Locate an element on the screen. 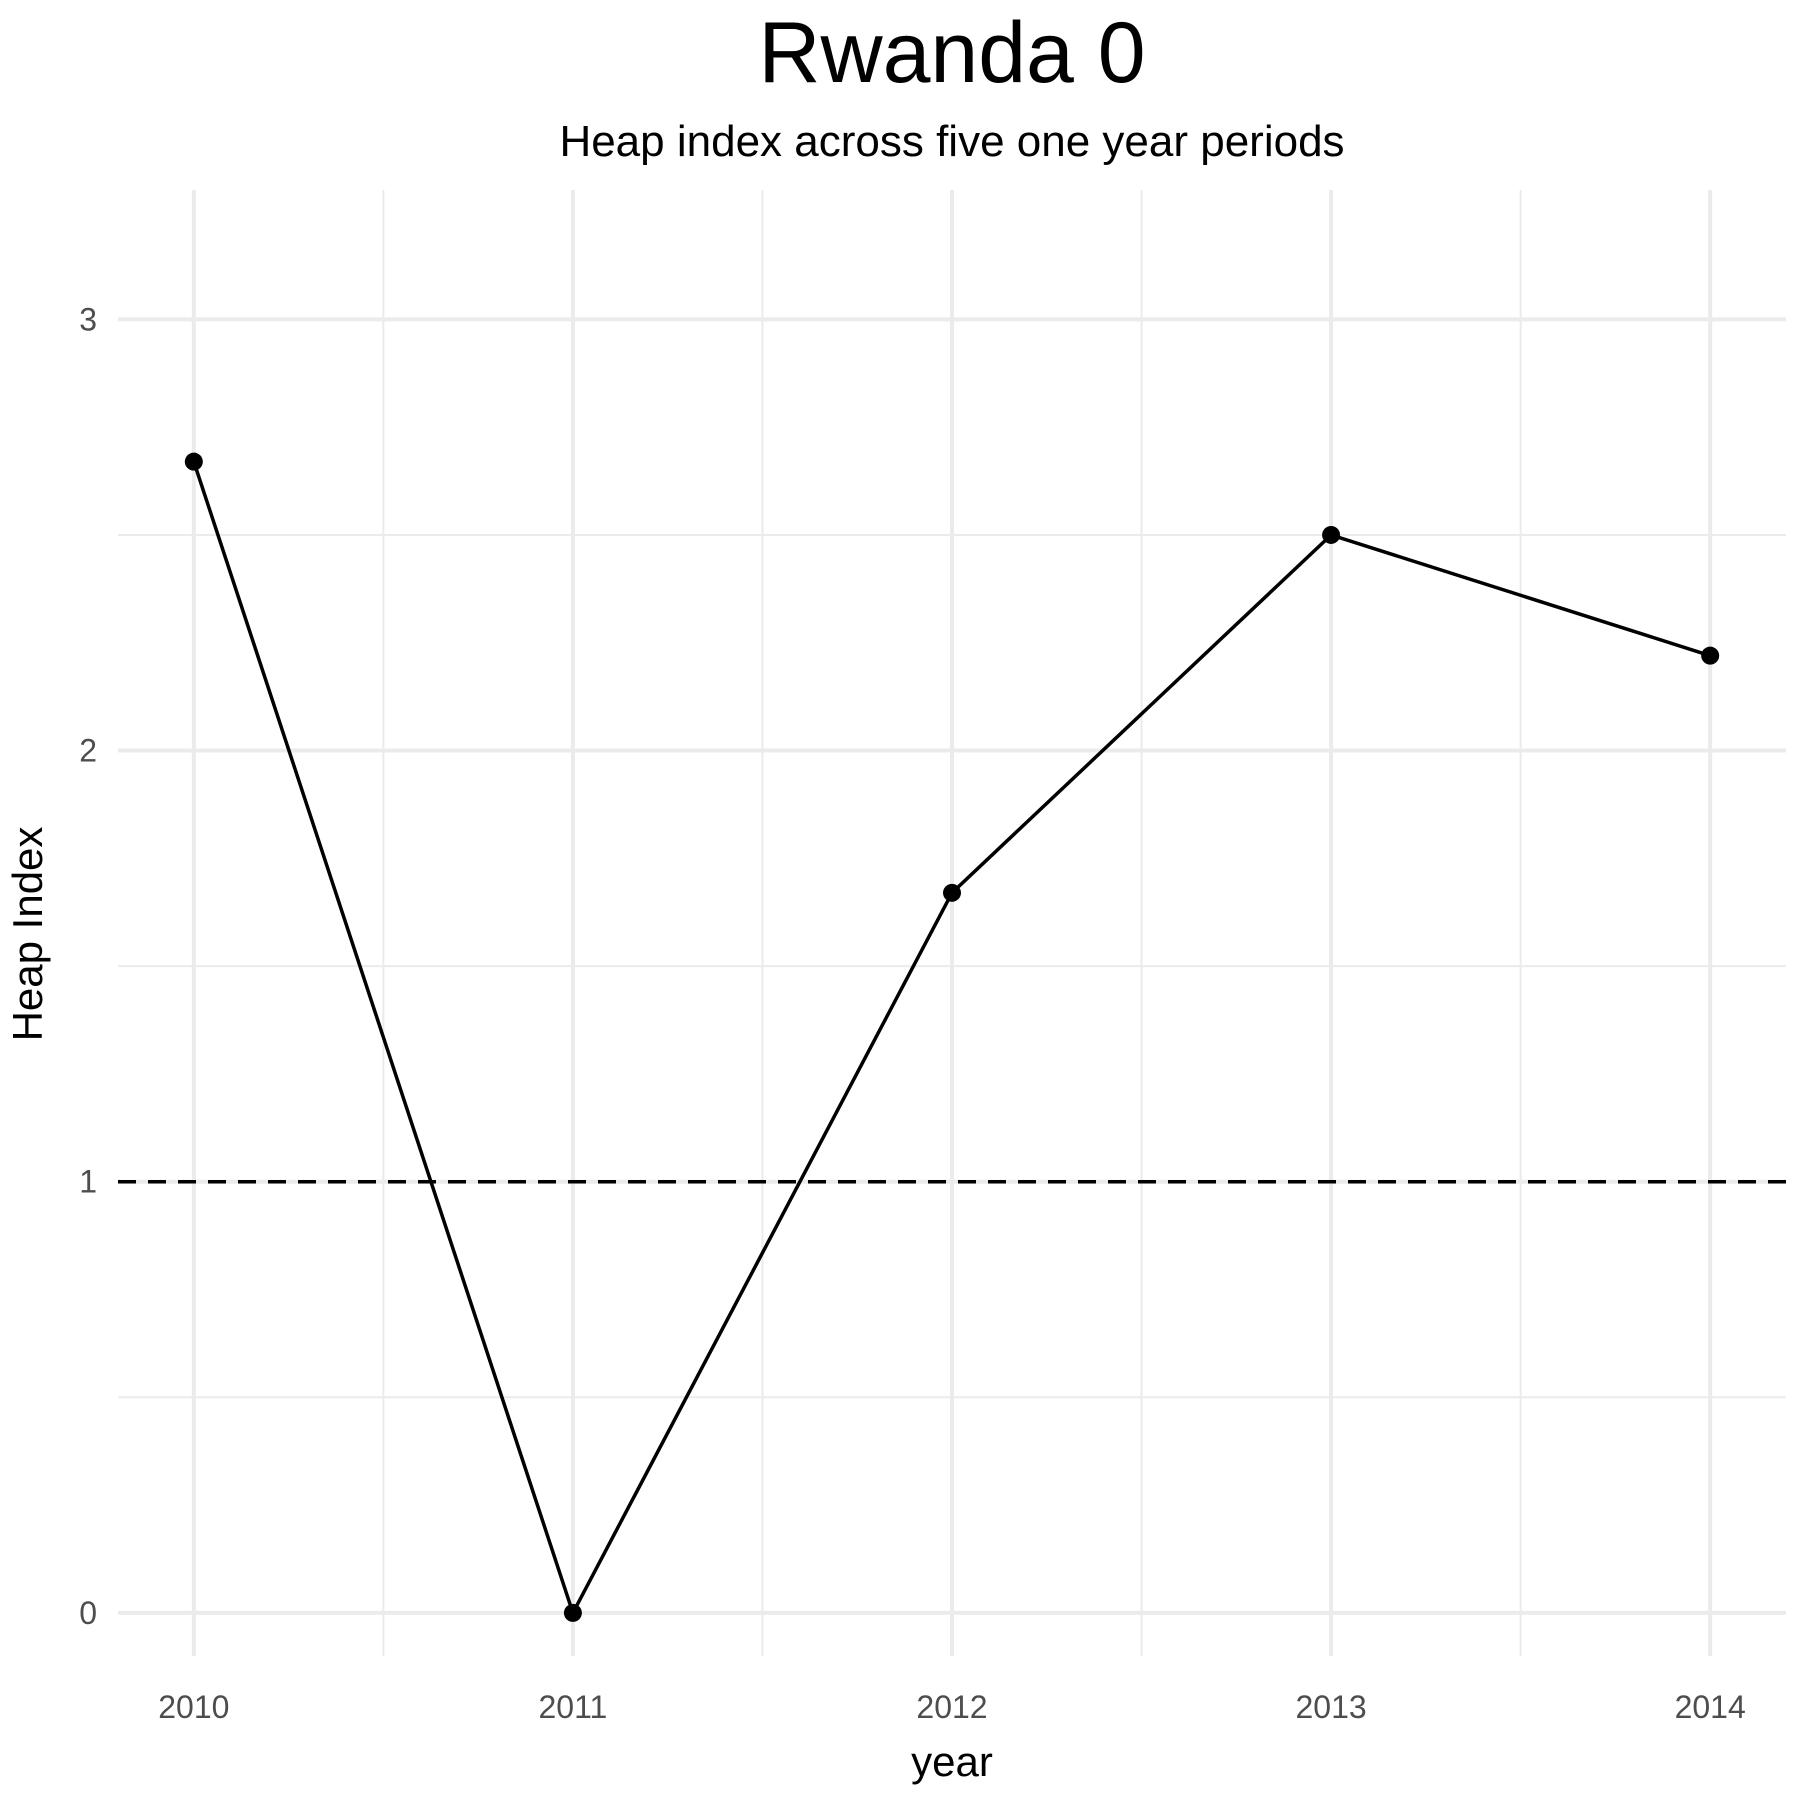 The height and width of the screenshot is (1800, 1800). x-tick-label: 2013 is located at coordinates (1330, 1707).